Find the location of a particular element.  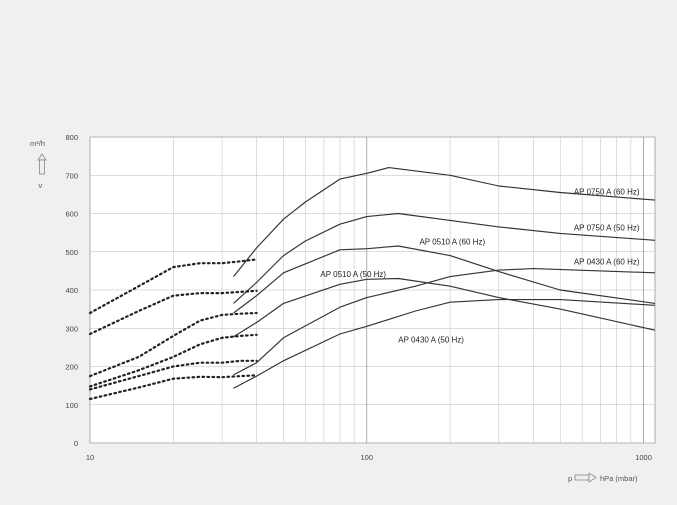

series-label: AP 0750 A (50 Hz) is located at coordinates (607, 228).